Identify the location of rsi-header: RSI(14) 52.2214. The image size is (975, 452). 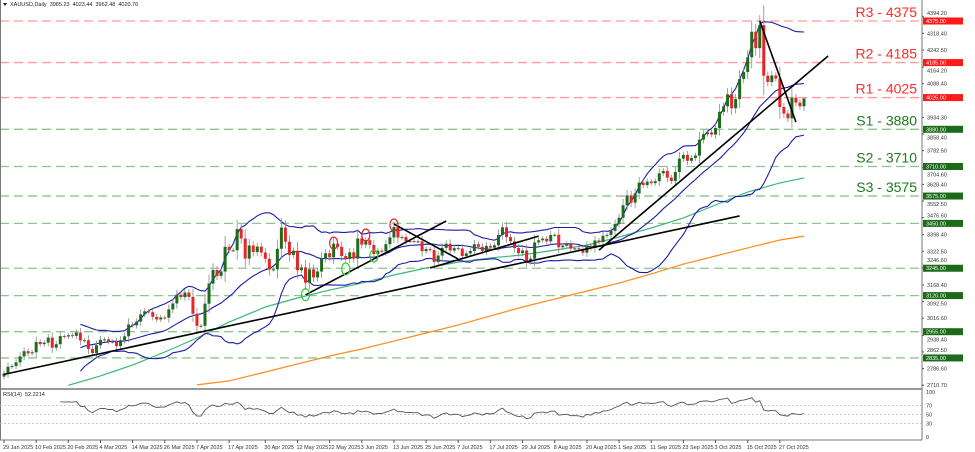
(25, 395).